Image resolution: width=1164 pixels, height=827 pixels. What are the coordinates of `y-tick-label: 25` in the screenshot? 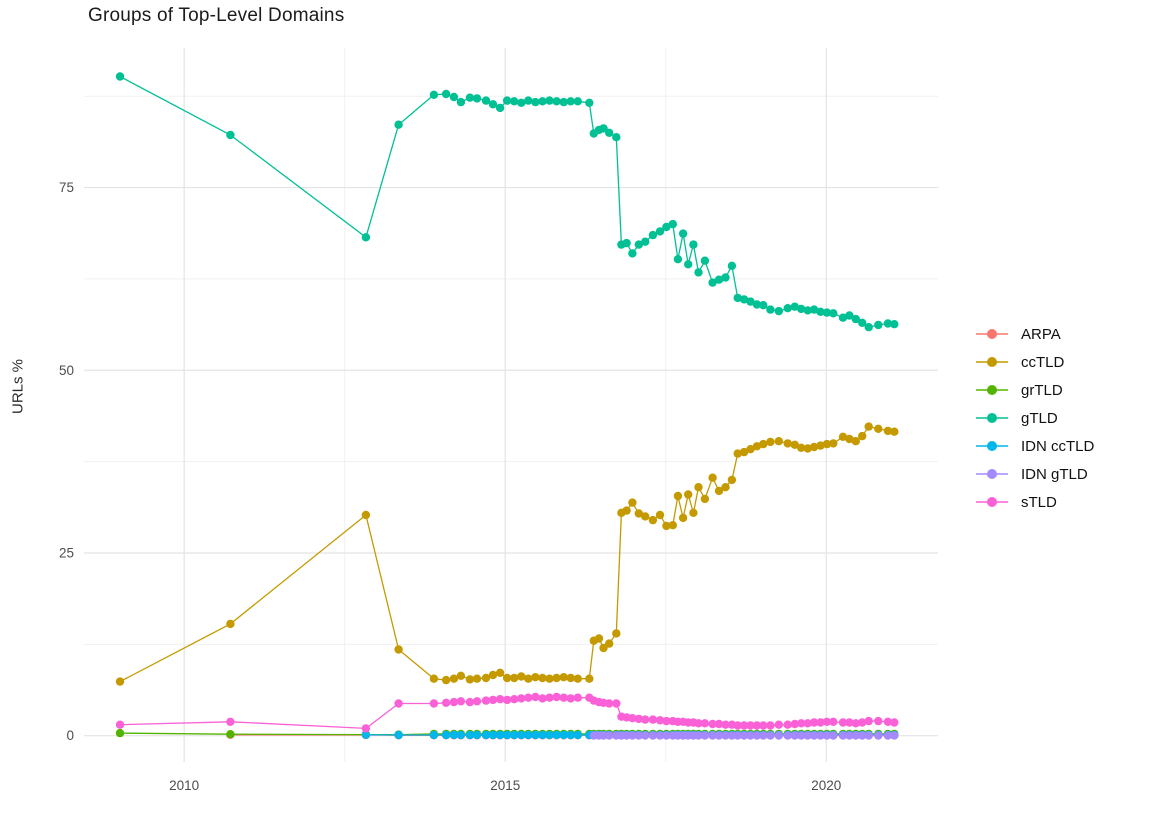 It's located at (66, 552).